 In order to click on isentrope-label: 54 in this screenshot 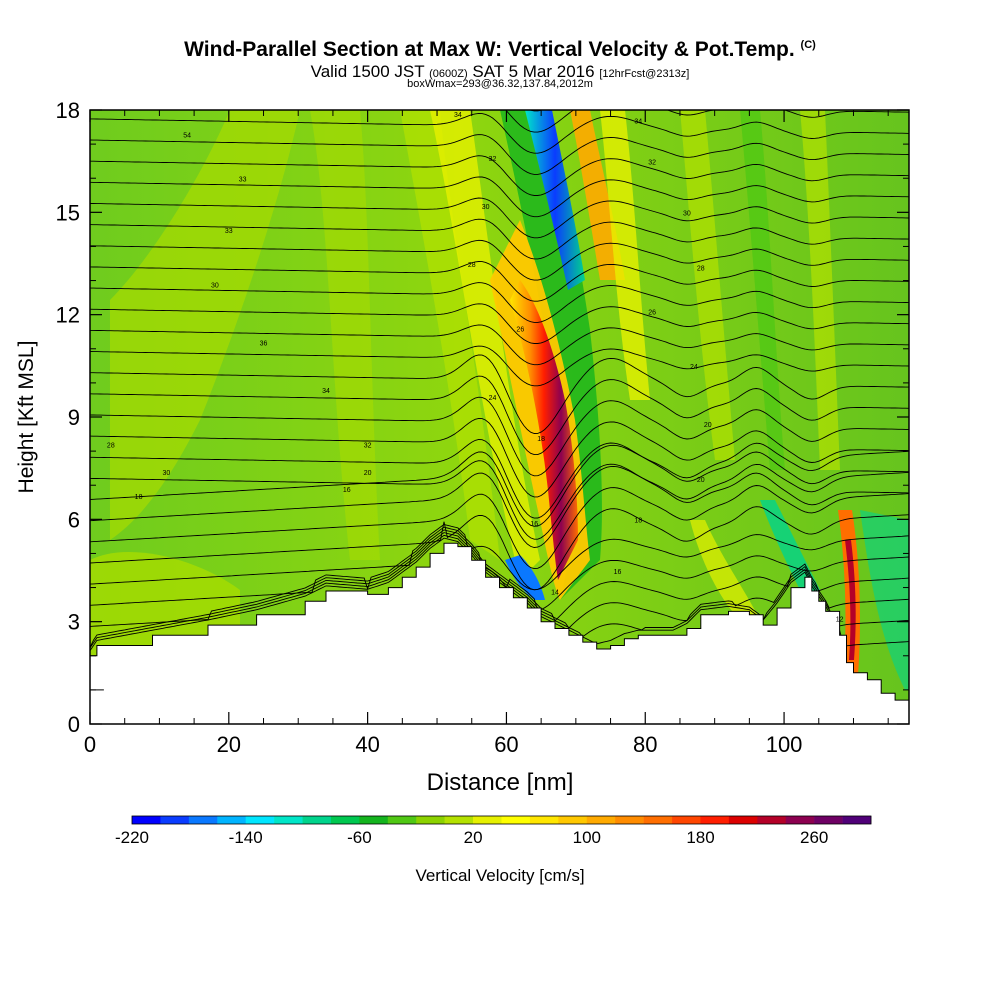, I will do `click(187, 135)`.